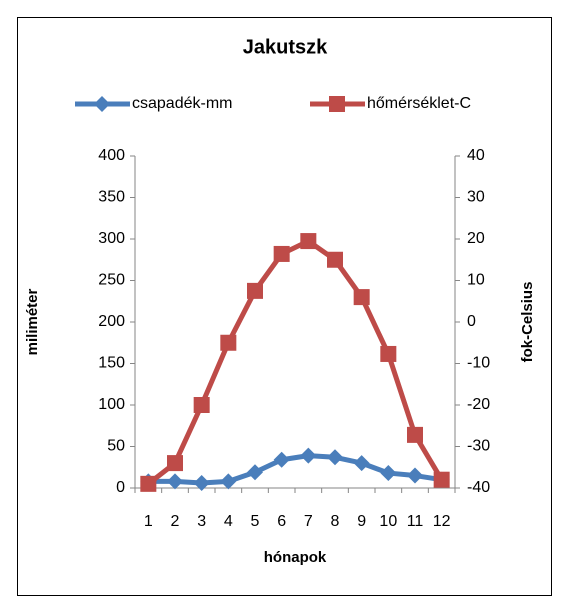 The height and width of the screenshot is (601, 569). Describe the element at coordinates (111, 197) in the screenshot. I see `y-tick-label: 350` at that location.